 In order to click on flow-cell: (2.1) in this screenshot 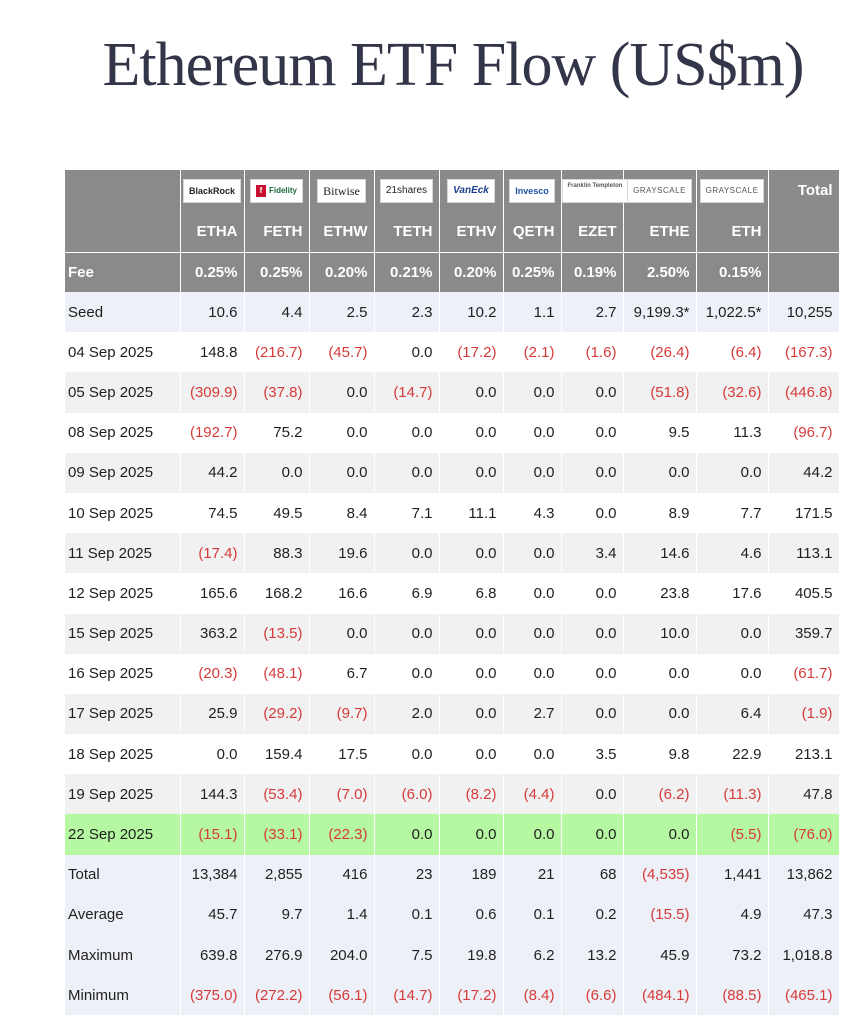, I will do `click(532, 352)`.